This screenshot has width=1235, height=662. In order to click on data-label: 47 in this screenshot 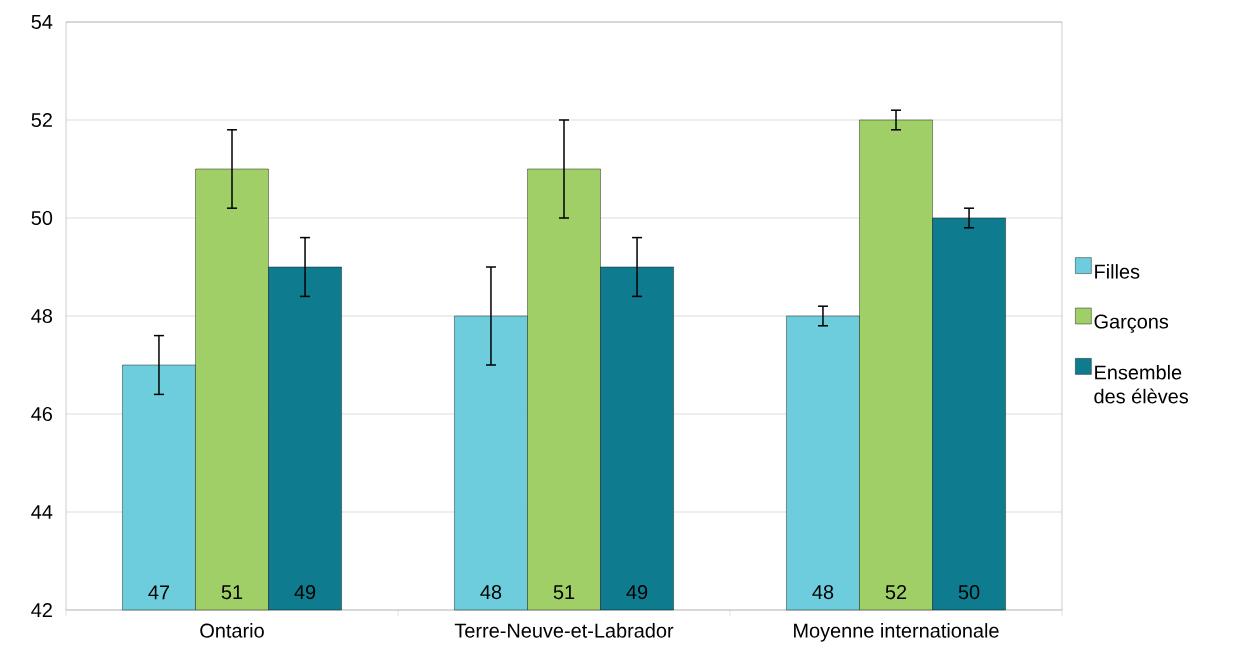, I will do `click(159, 592)`.